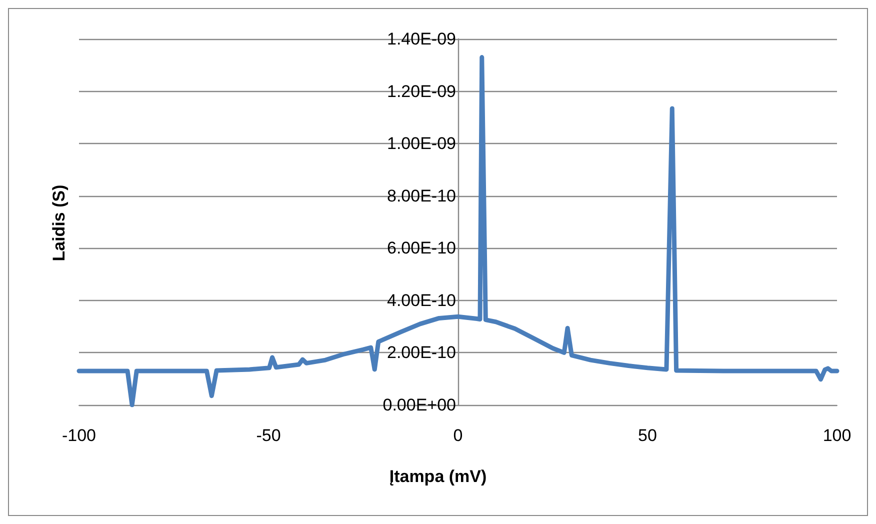 The width and height of the screenshot is (876, 524). What do you see at coordinates (421, 248) in the screenshot?
I see `y-tick-label: 6.00E-10` at bounding box center [421, 248].